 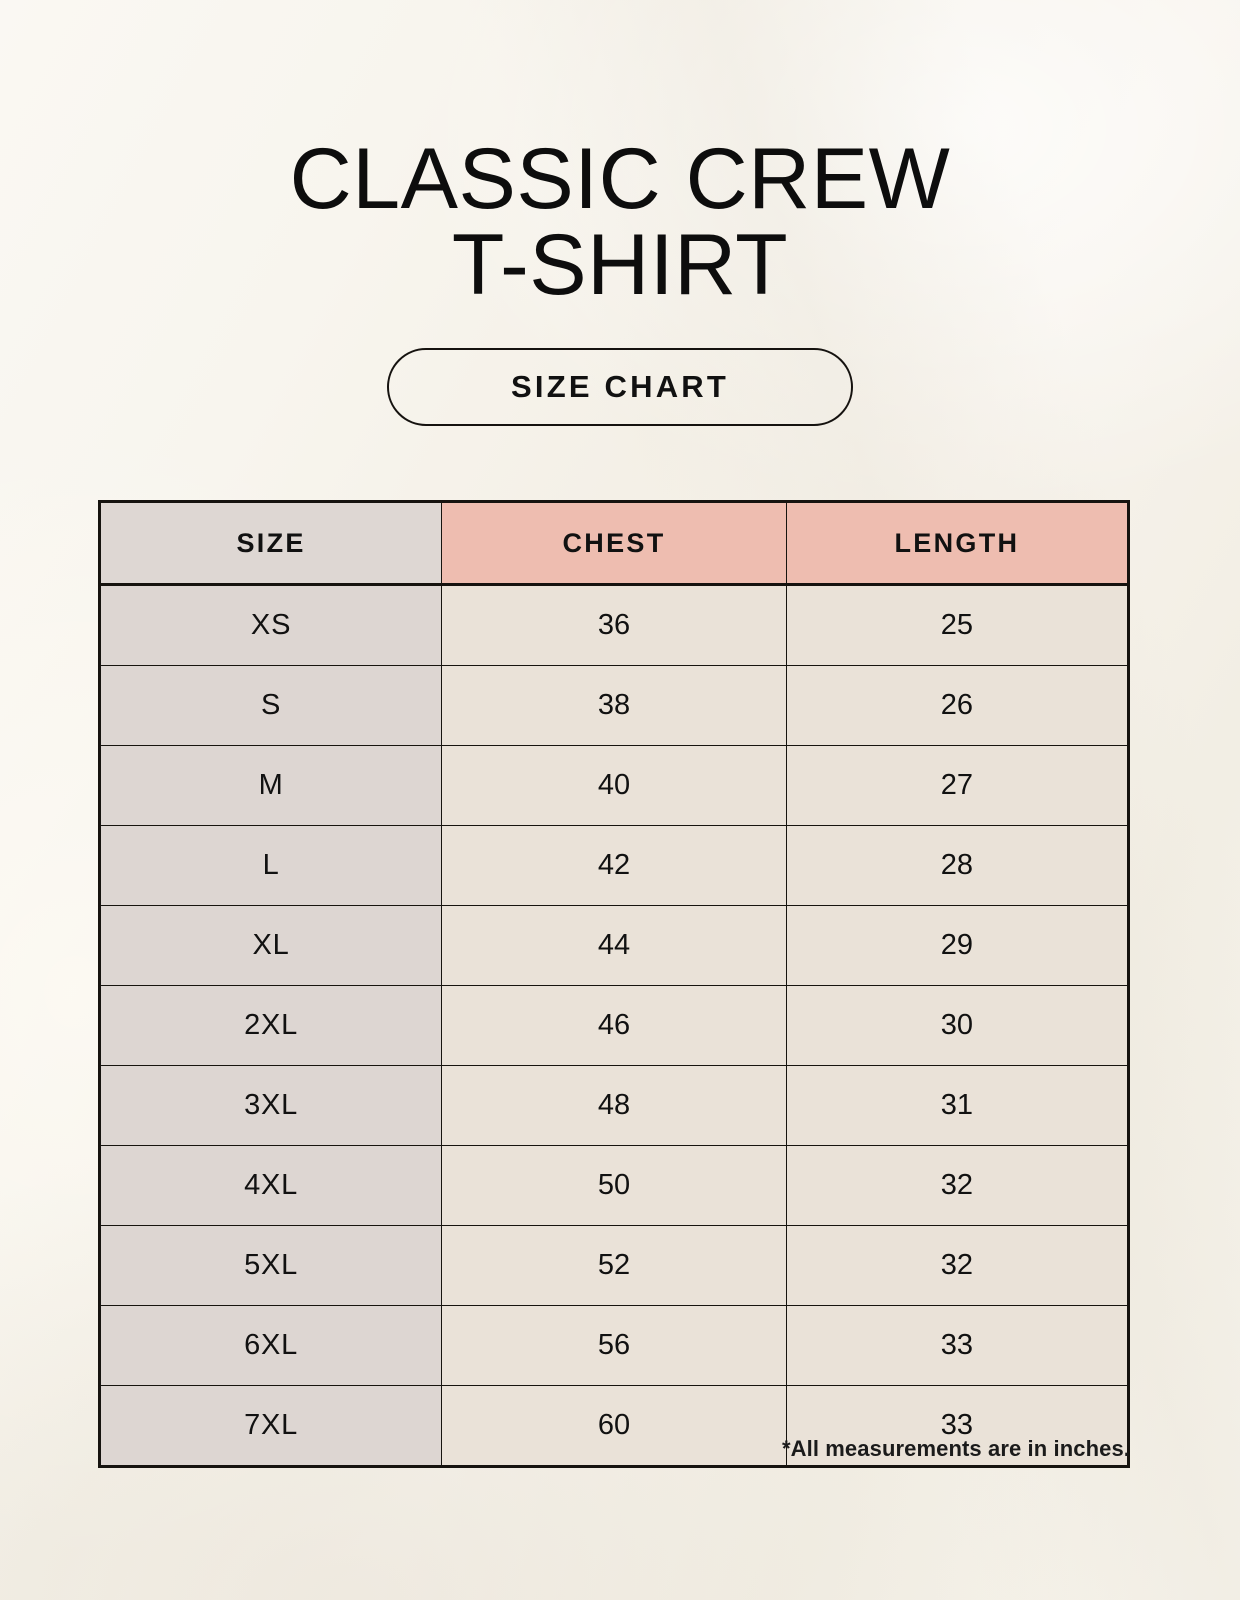 I want to click on table-row: 5XL 52 32, so click(x=614, y=1265).